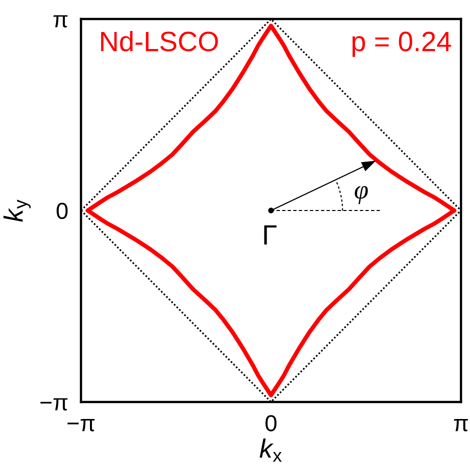 The image size is (470, 476). I want to click on y-tick-label: −π, so click(54, 404).